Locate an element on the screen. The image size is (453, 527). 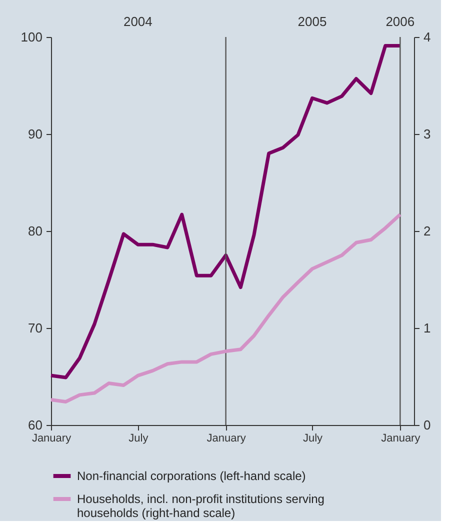
y-tick-label: 60 is located at coordinates (35, 425).